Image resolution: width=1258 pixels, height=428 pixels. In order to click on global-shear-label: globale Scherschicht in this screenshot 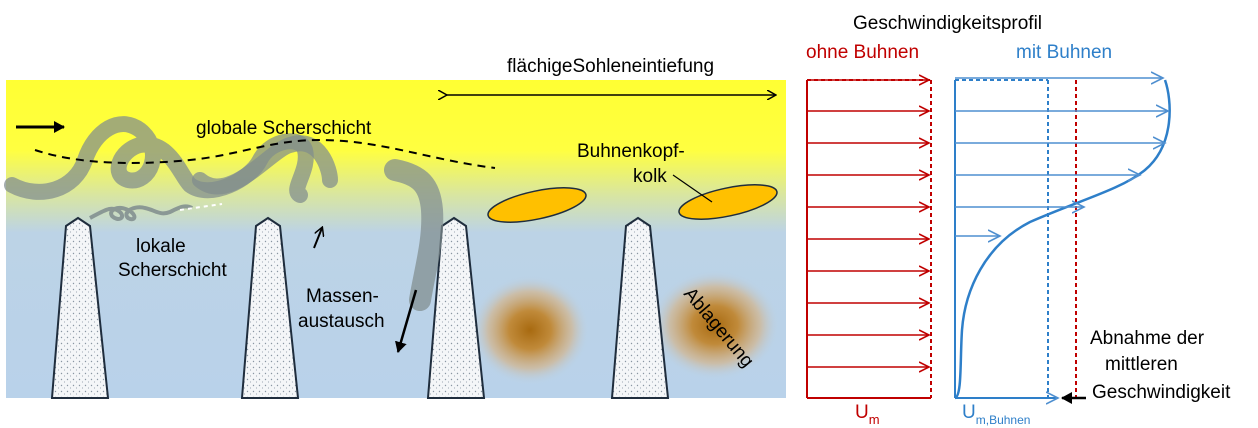, I will do `click(284, 128)`.